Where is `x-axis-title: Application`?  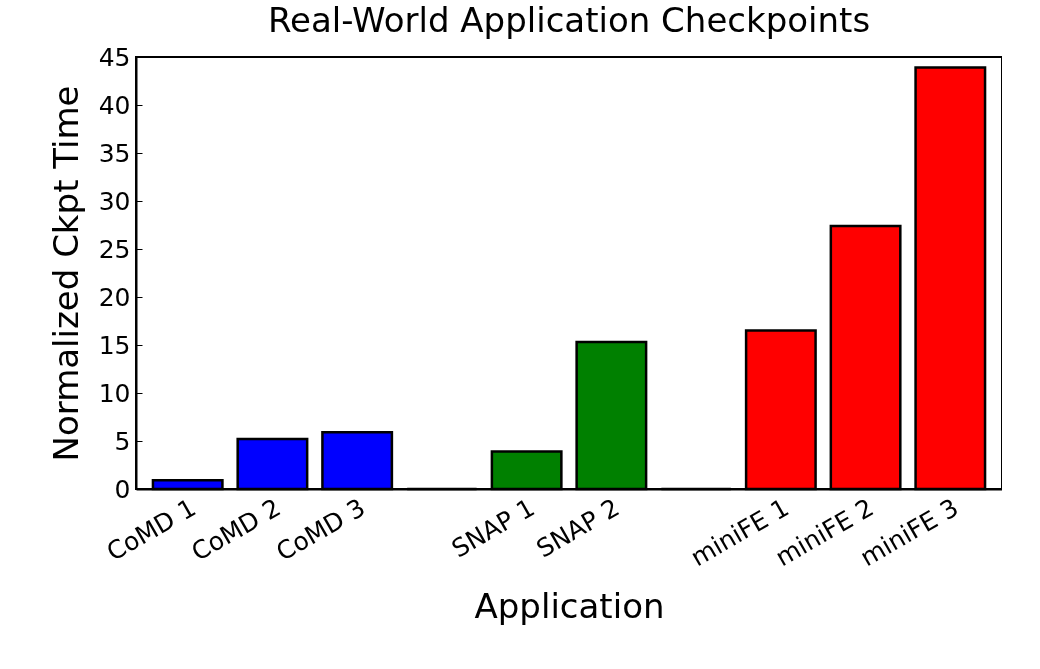
x-axis-title: Application is located at coordinates (569, 606).